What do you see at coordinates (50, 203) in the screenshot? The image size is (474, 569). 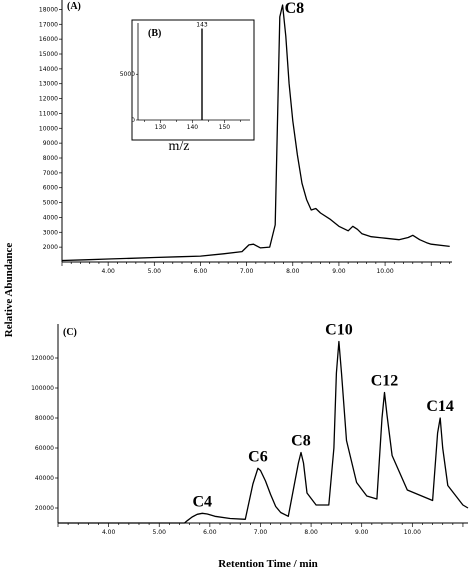 I see `y-tick-label: 5000` at bounding box center [50, 203].